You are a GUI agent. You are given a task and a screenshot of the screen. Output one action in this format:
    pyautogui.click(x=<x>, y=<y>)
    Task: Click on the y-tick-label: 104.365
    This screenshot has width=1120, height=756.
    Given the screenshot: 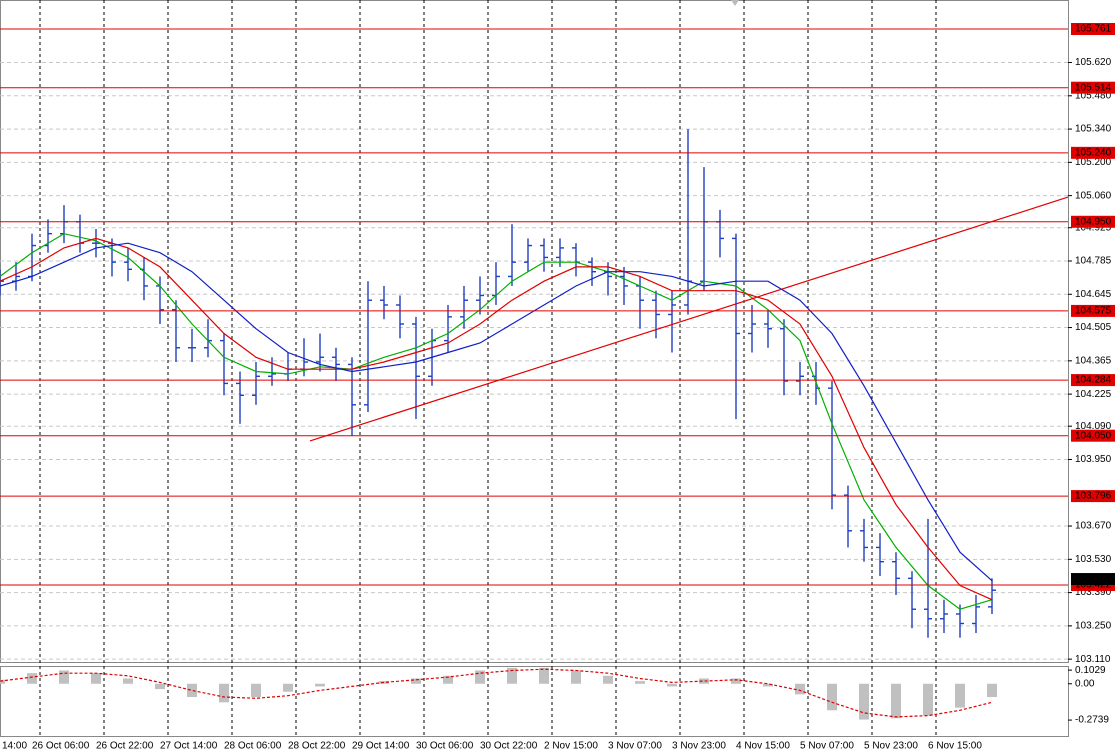 What is the action you would take?
    pyautogui.click(x=1093, y=360)
    